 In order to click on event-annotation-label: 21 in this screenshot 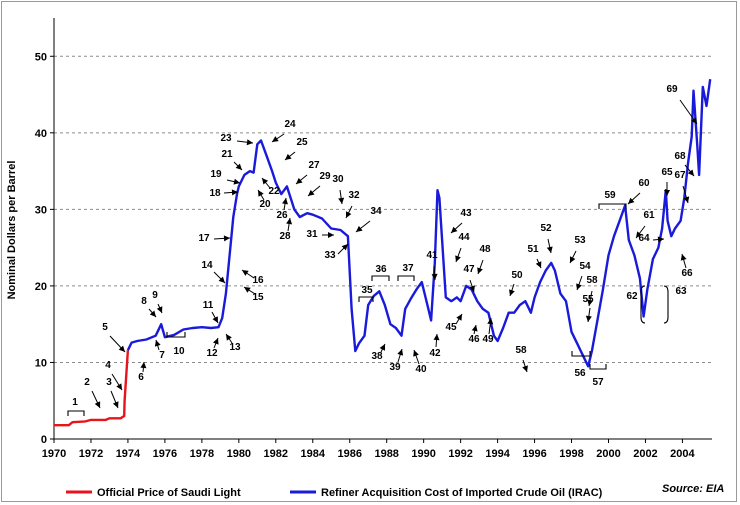, I will do `click(227, 154)`.